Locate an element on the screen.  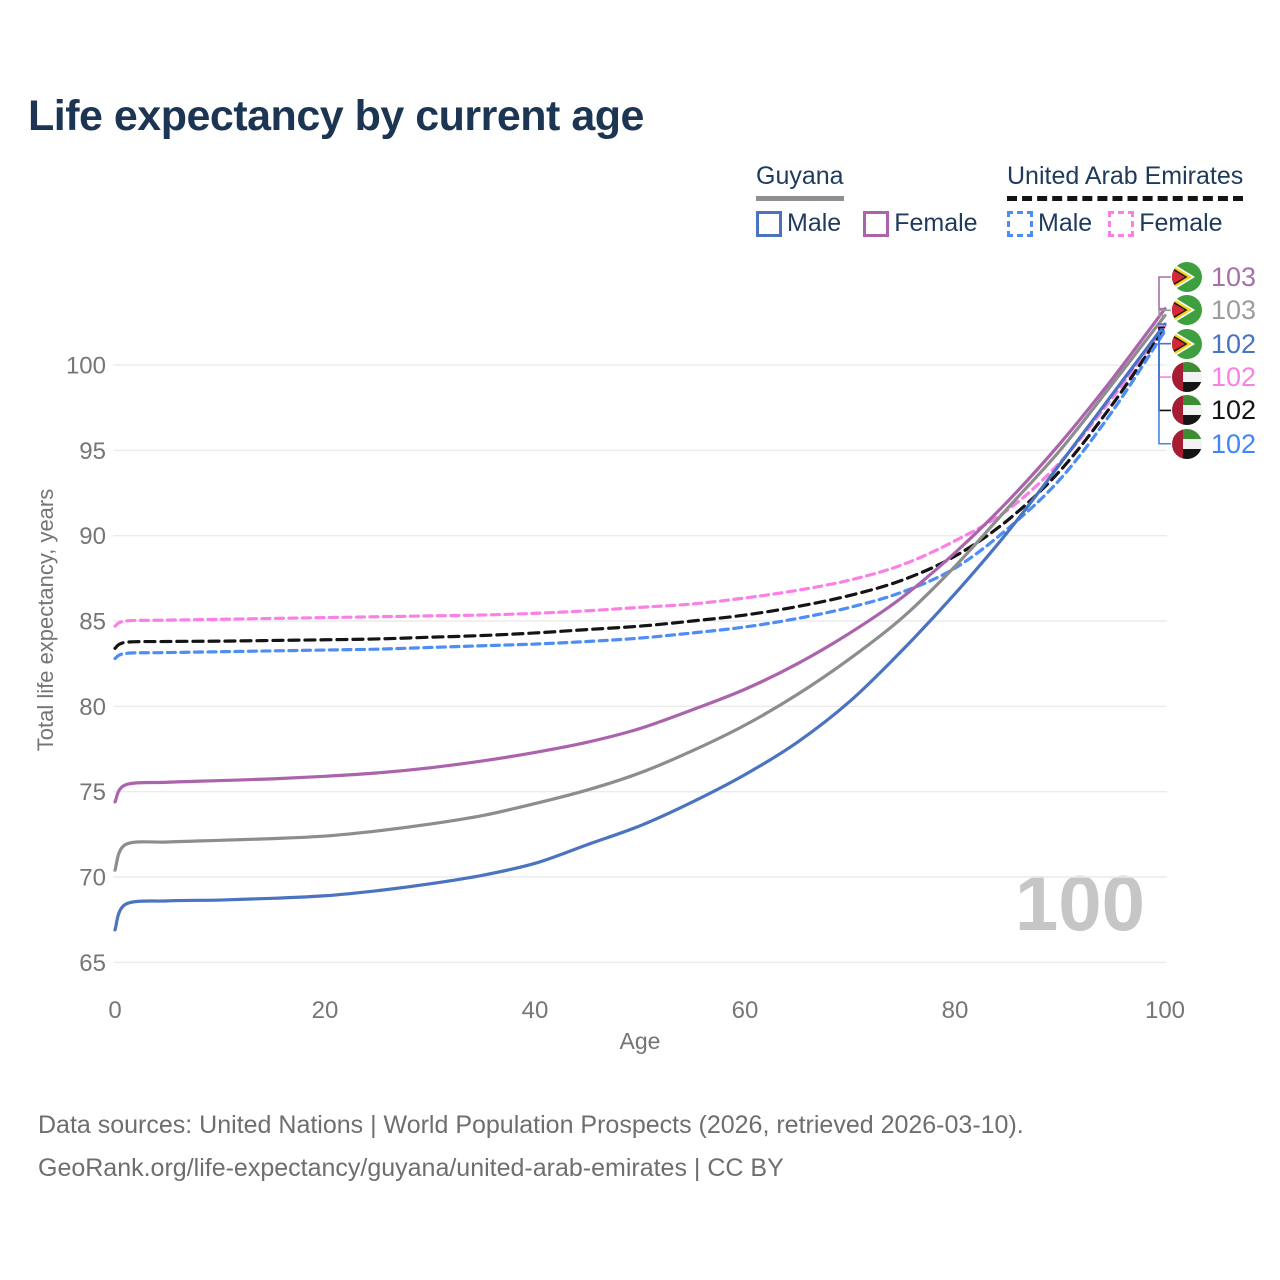
x-axis-title: Age is located at coordinates (640, 1041).